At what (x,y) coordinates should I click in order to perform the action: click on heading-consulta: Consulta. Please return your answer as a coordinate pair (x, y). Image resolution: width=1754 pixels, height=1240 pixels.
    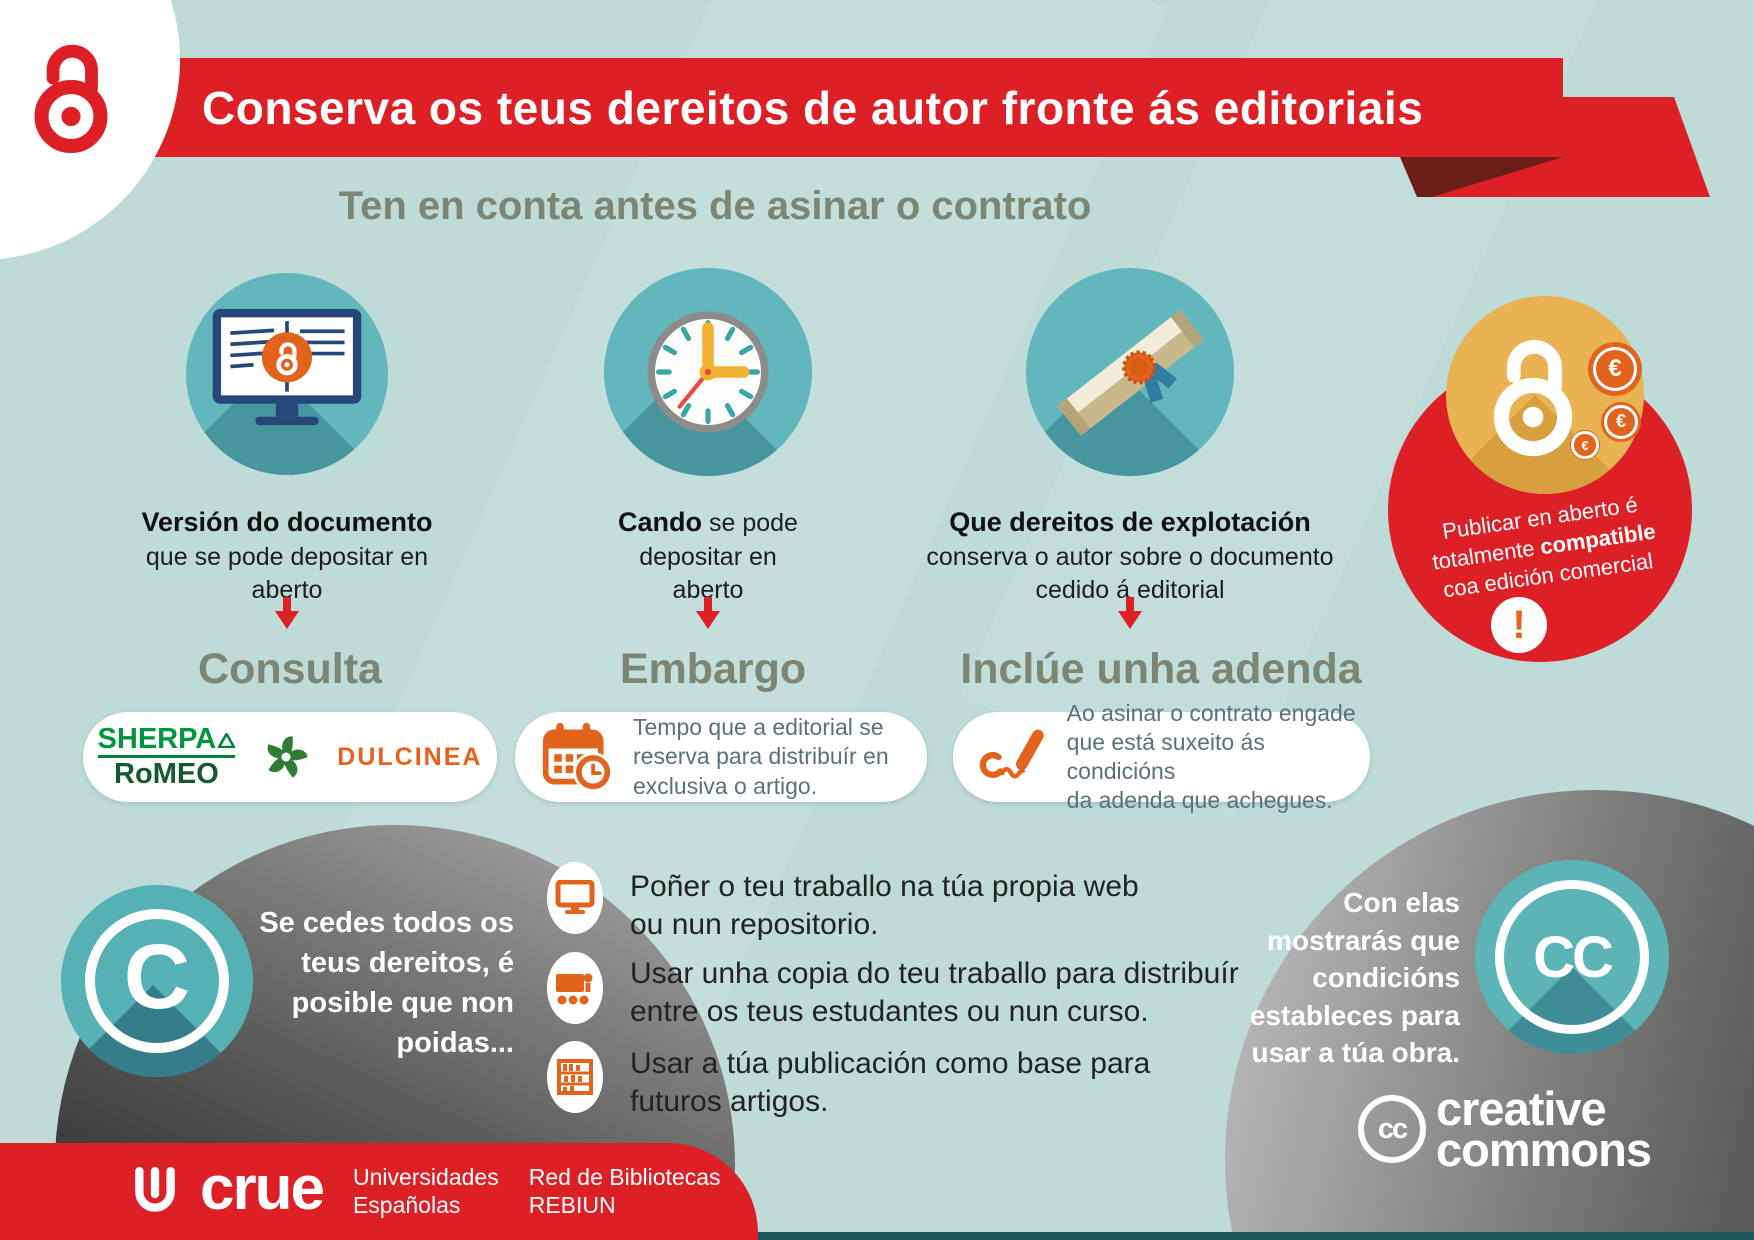
    Looking at the image, I should click on (290, 669).